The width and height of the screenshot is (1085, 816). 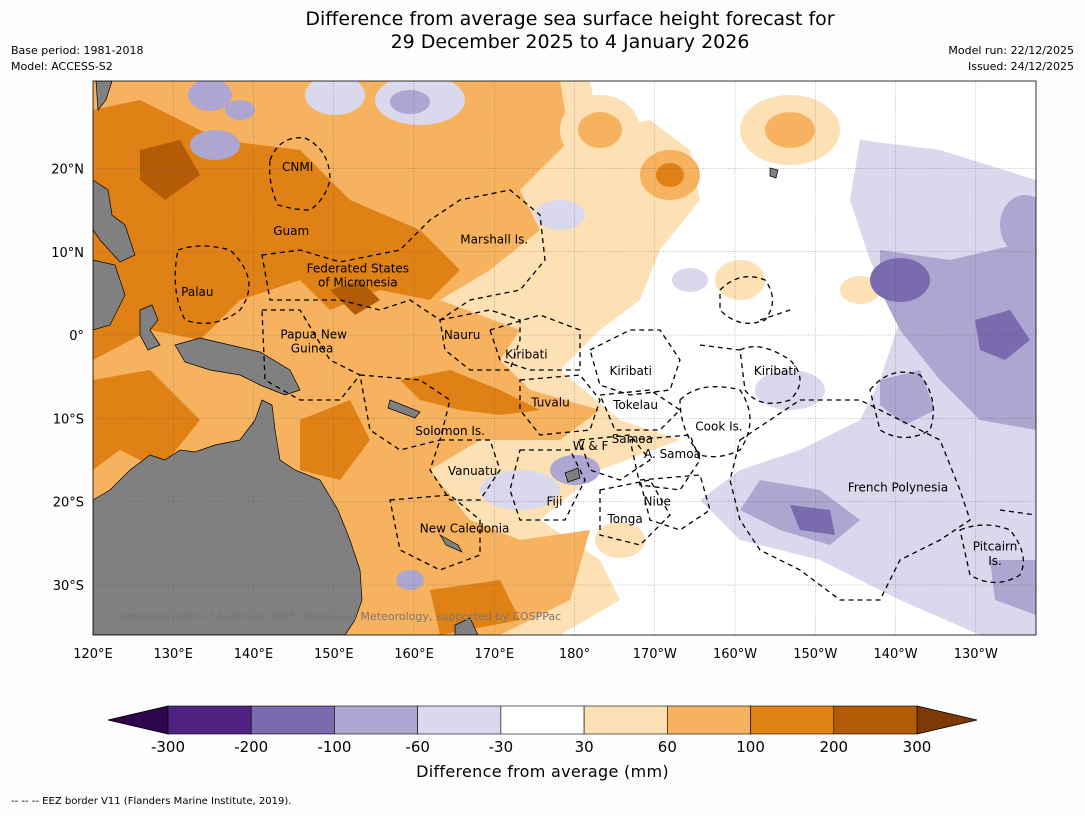 What do you see at coordinates (114, 221) in the screenshot?
I see `philippines-landmass` at bounding box center [114, 221].